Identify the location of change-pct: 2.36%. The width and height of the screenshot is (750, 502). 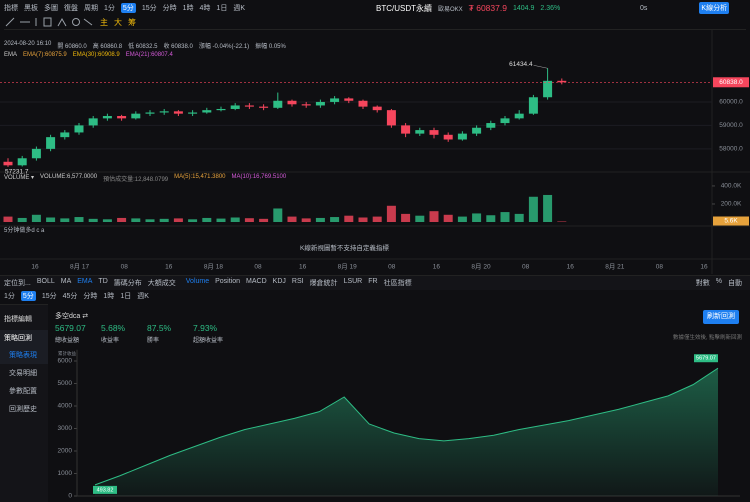
(550, 8).